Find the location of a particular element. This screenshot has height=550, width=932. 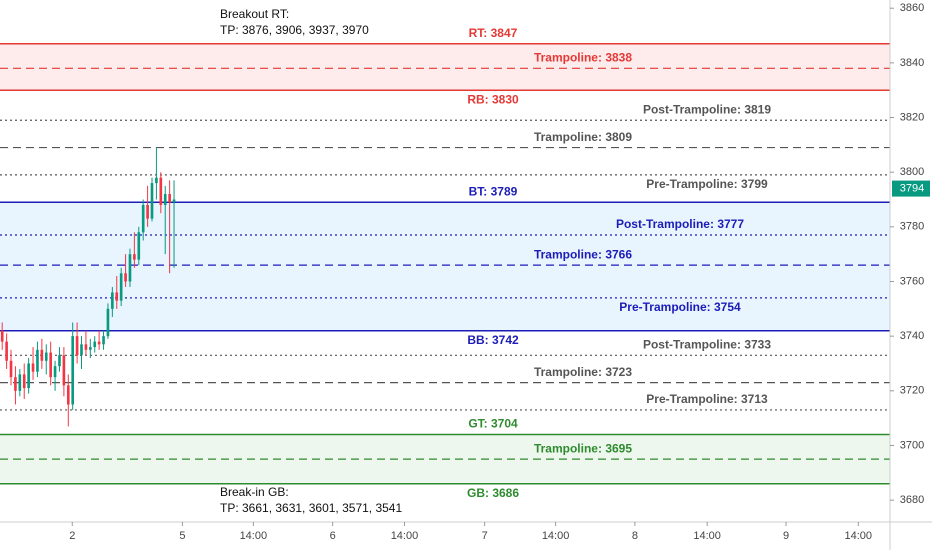

y-tick-label: 3740 is located at coordinates (912, 336).